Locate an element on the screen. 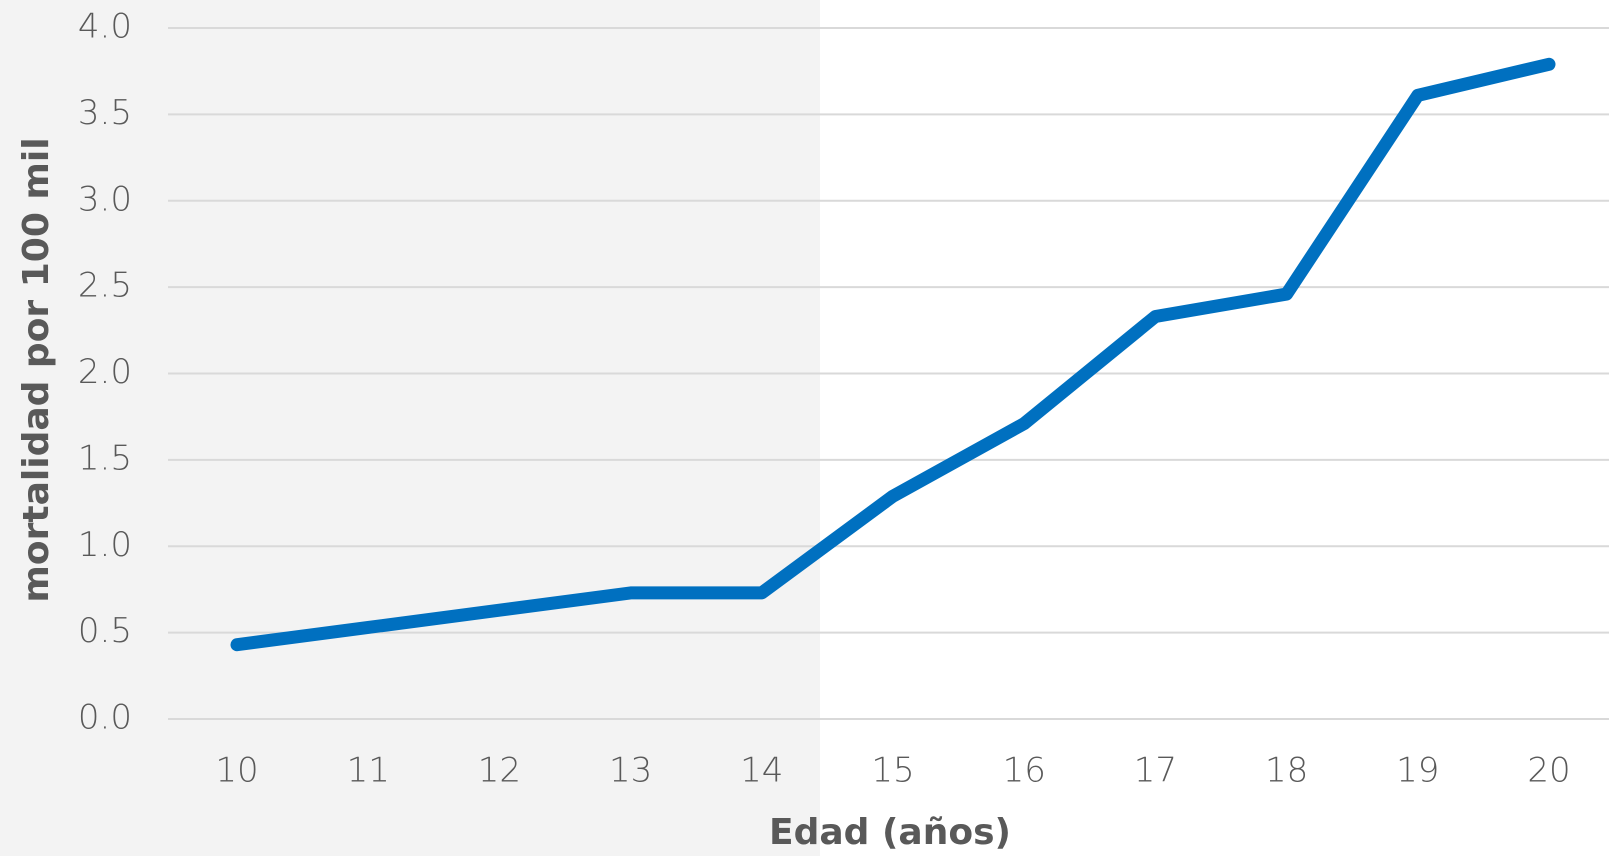  y-tick-label: 2.0 is located at coordinates (105, 372).